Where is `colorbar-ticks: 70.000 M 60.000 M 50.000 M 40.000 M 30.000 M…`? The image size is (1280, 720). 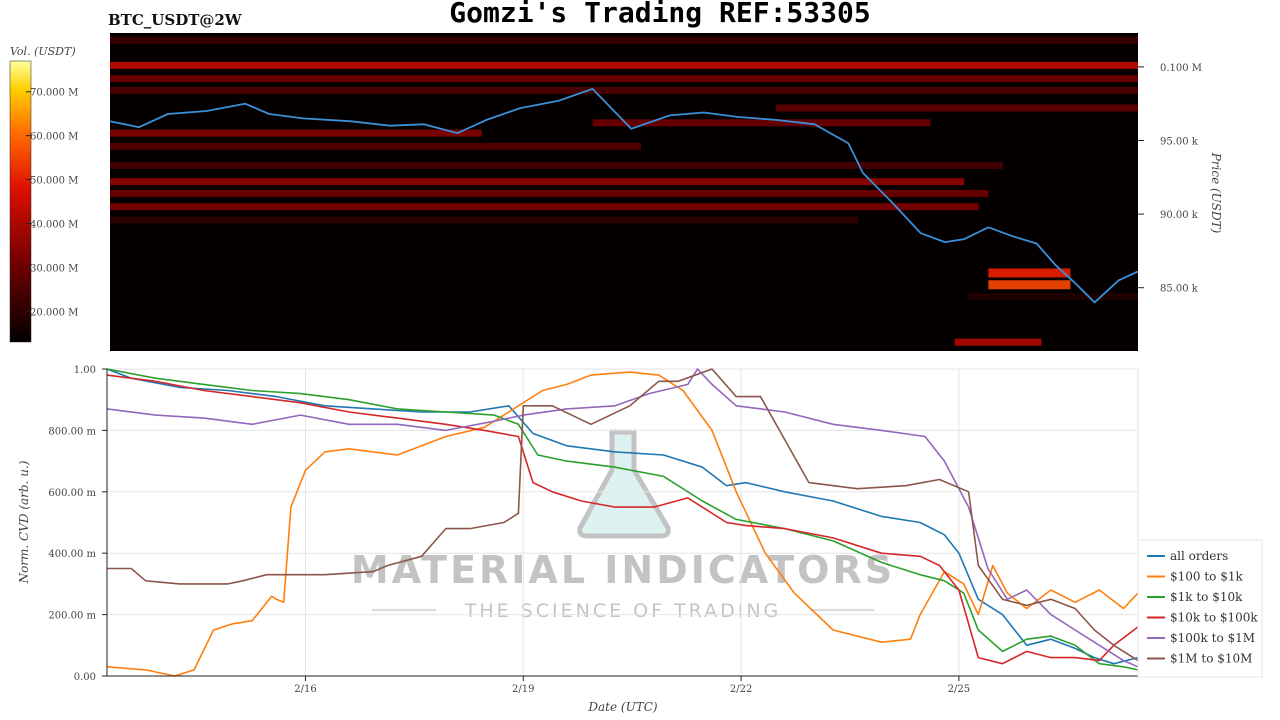
colorbar-ticks: 70.000 M 60.000 M 50.000 M 40.000 M 30.000 M… is located at coordinates (52, 203).